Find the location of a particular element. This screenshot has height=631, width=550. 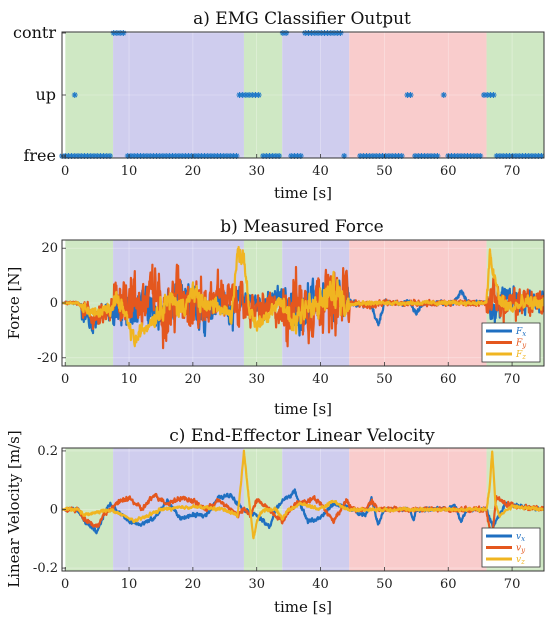

legend-label: vz is located at coordinates (520, 560).